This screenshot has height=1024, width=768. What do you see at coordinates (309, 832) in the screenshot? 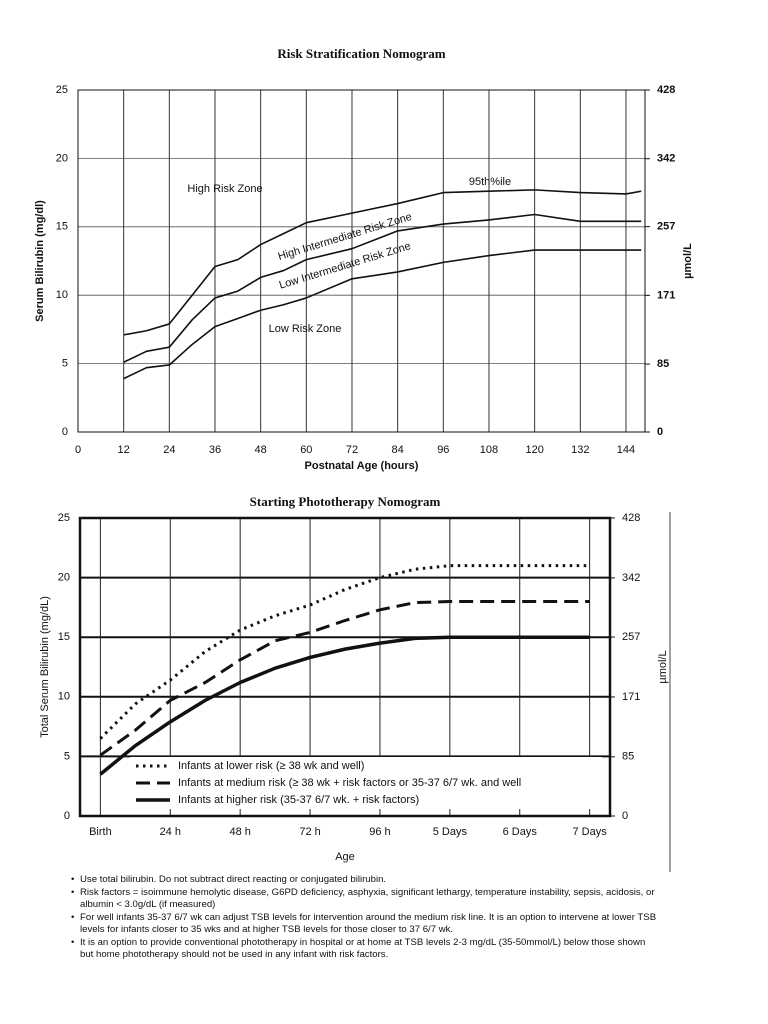
I see `x-tick-label: 72 h` at bounding box center [309, 832].